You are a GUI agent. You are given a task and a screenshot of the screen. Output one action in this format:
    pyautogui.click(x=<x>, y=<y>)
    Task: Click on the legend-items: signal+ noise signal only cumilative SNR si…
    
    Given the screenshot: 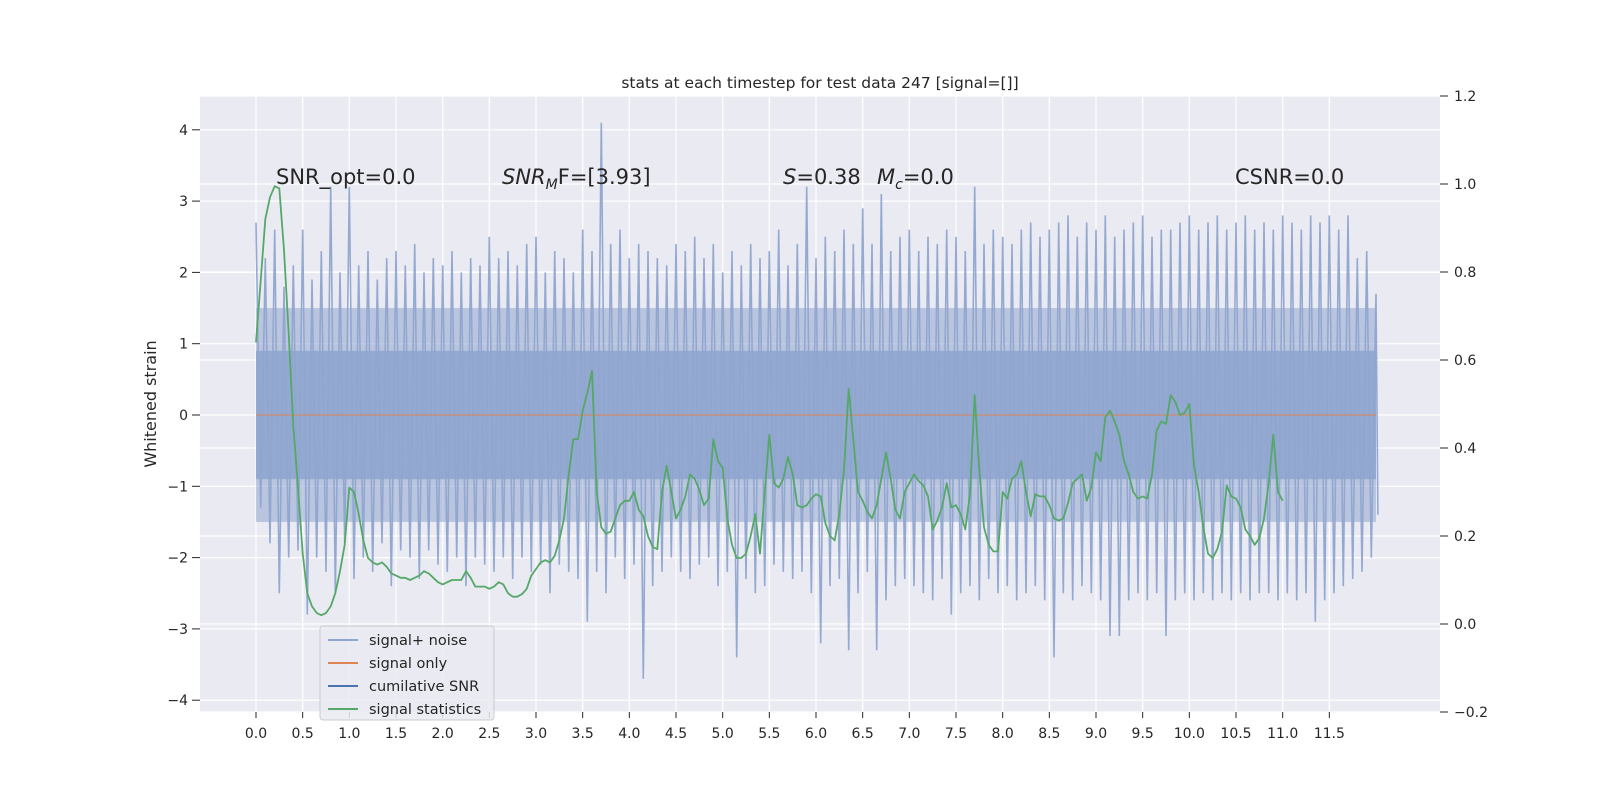 What is the action you would take?
    pyautogui.click(x=404, y=675)
    